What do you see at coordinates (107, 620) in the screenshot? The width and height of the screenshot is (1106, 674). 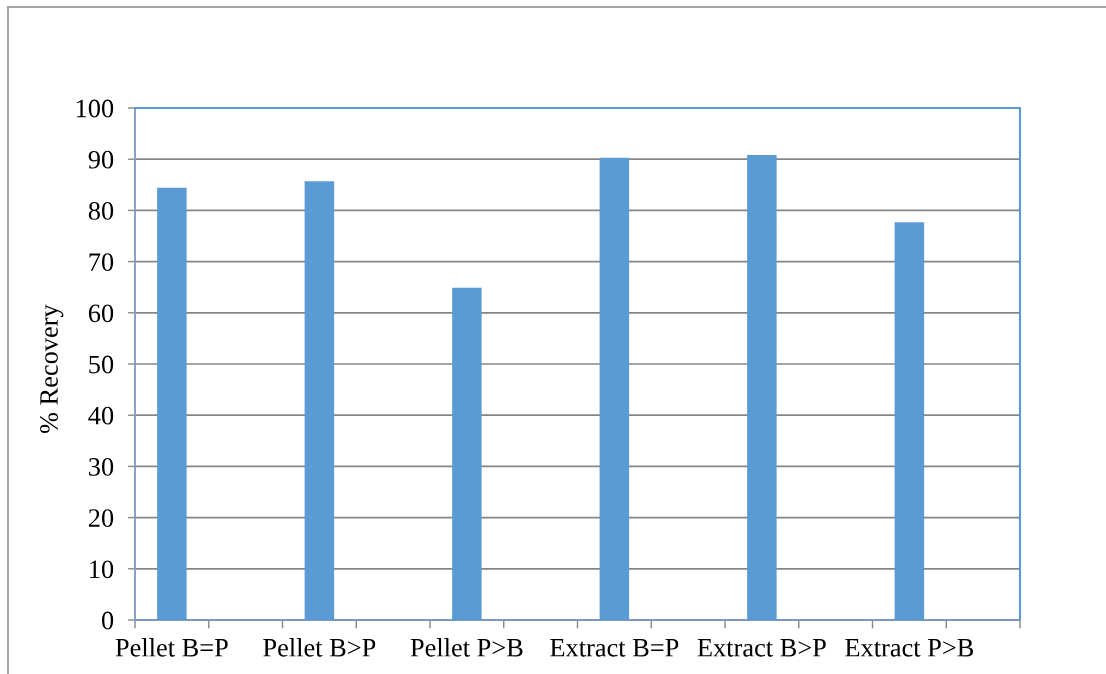 I see `y-tick-label: 0` at bounding box center [107, 620].